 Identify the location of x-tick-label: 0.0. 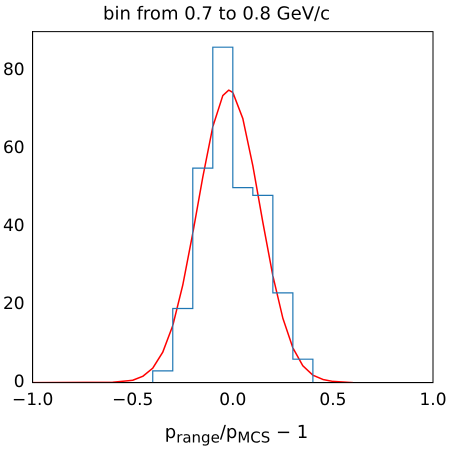
(232, 400).